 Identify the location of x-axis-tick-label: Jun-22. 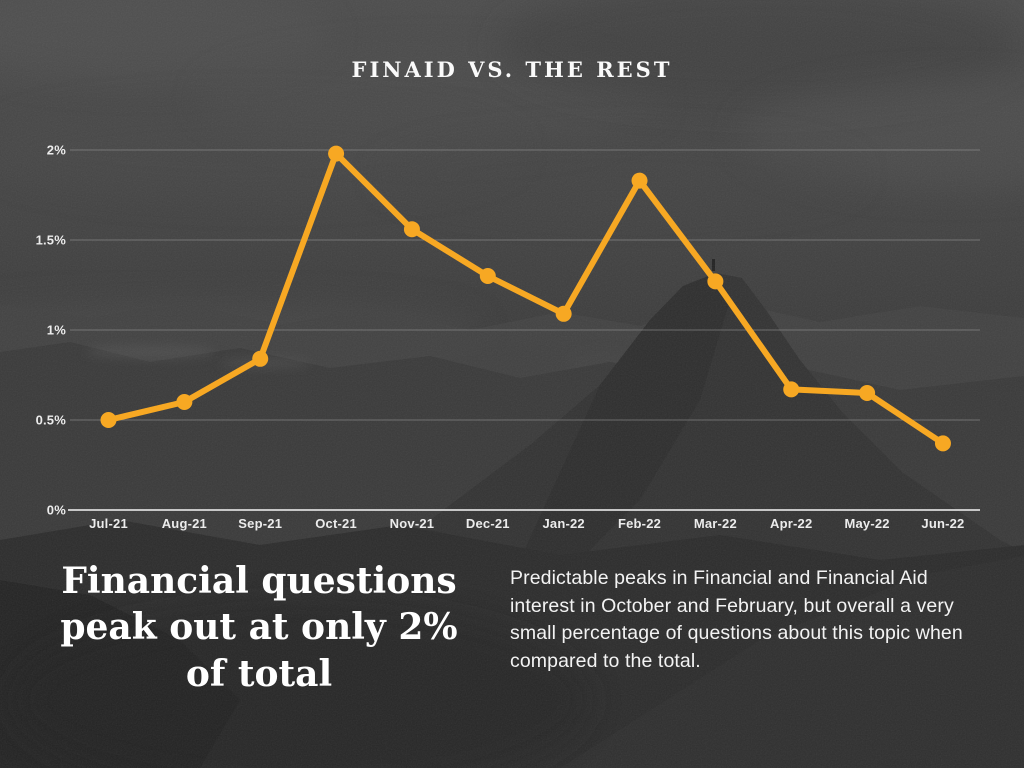
(942, 523).